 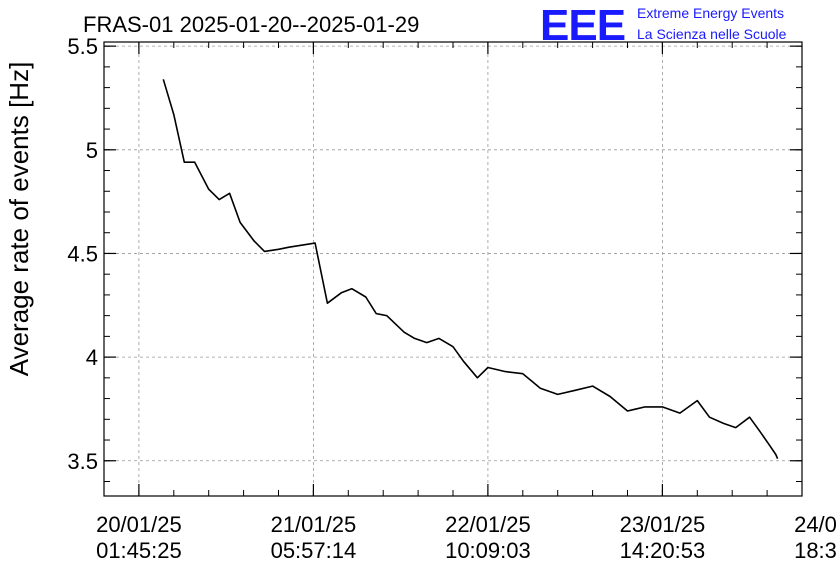 I want to click on chart-title: FRAS-01 2025-01-20--2025-01-29, so click(x=251, y=24).